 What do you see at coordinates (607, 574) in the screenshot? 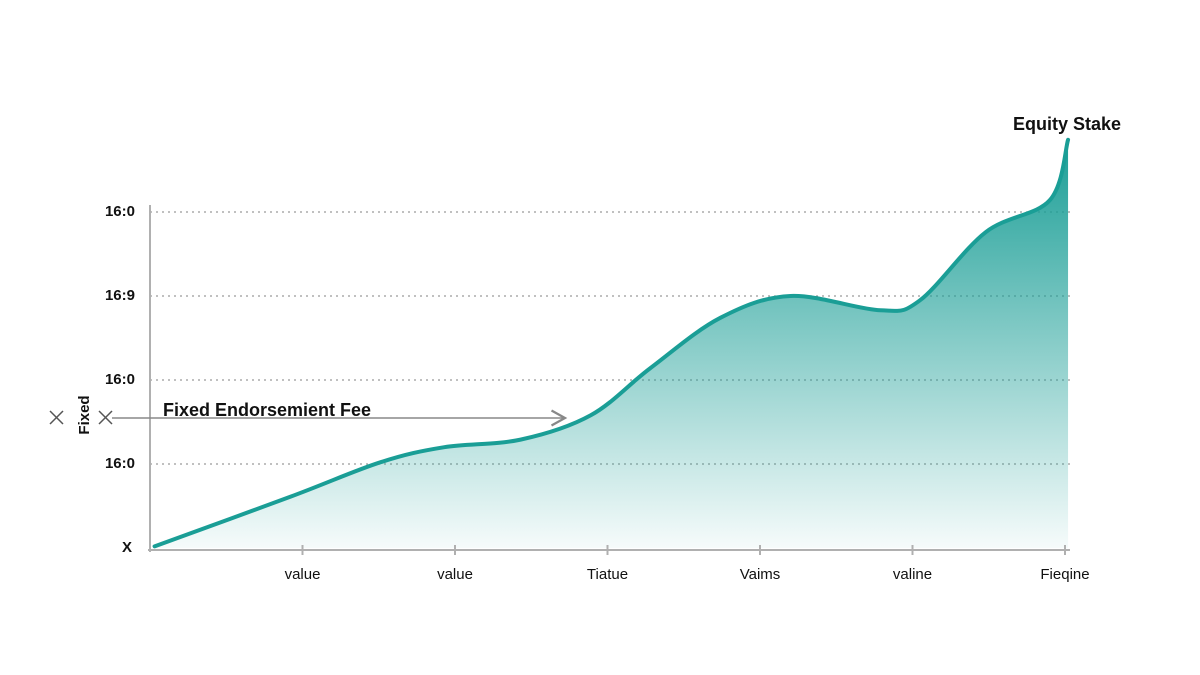
I see `x-tick-label: Tiatue` at bounding box center [607, 574].